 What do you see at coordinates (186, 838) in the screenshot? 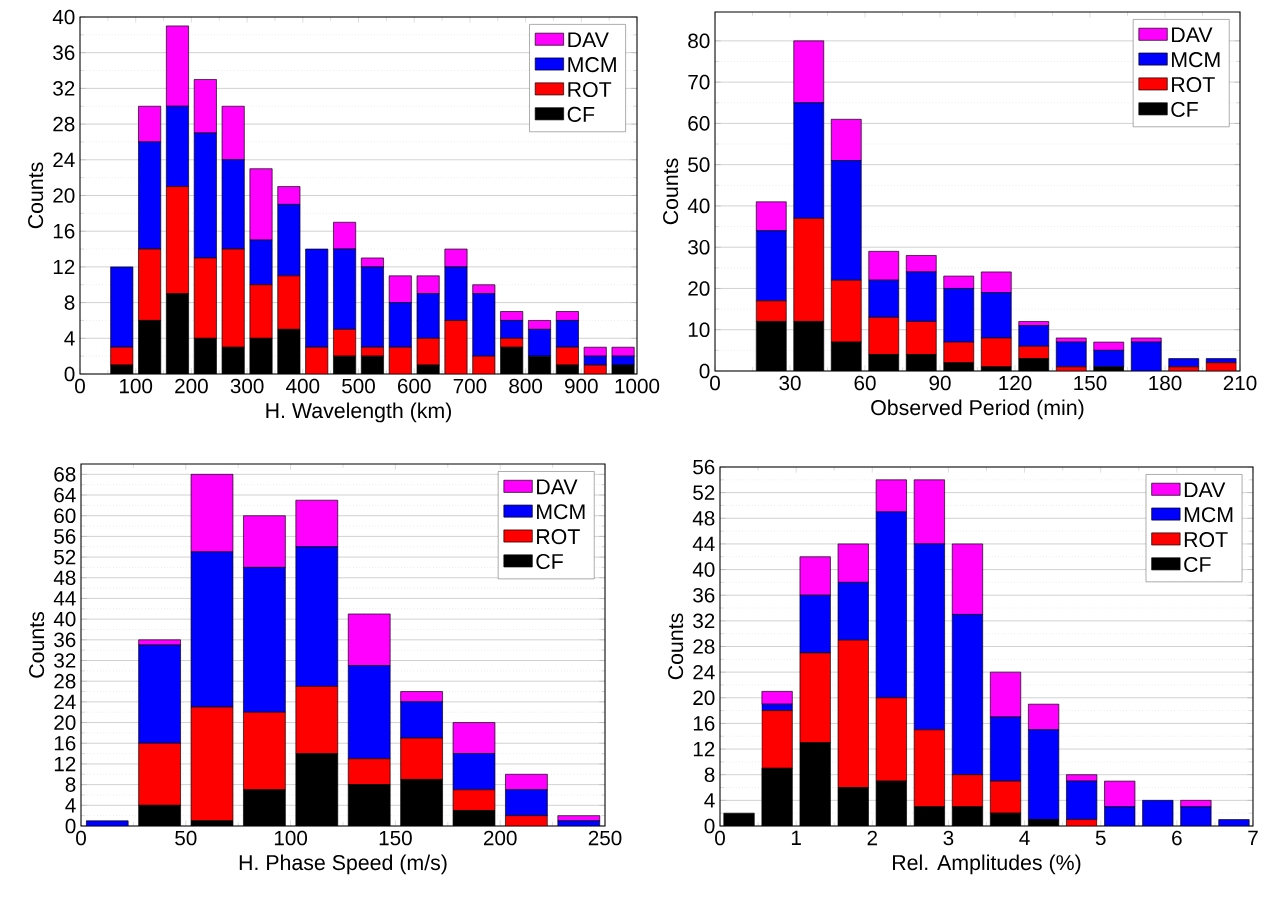
I see `x-tick-label: 50` at bounding box center [186, 838].